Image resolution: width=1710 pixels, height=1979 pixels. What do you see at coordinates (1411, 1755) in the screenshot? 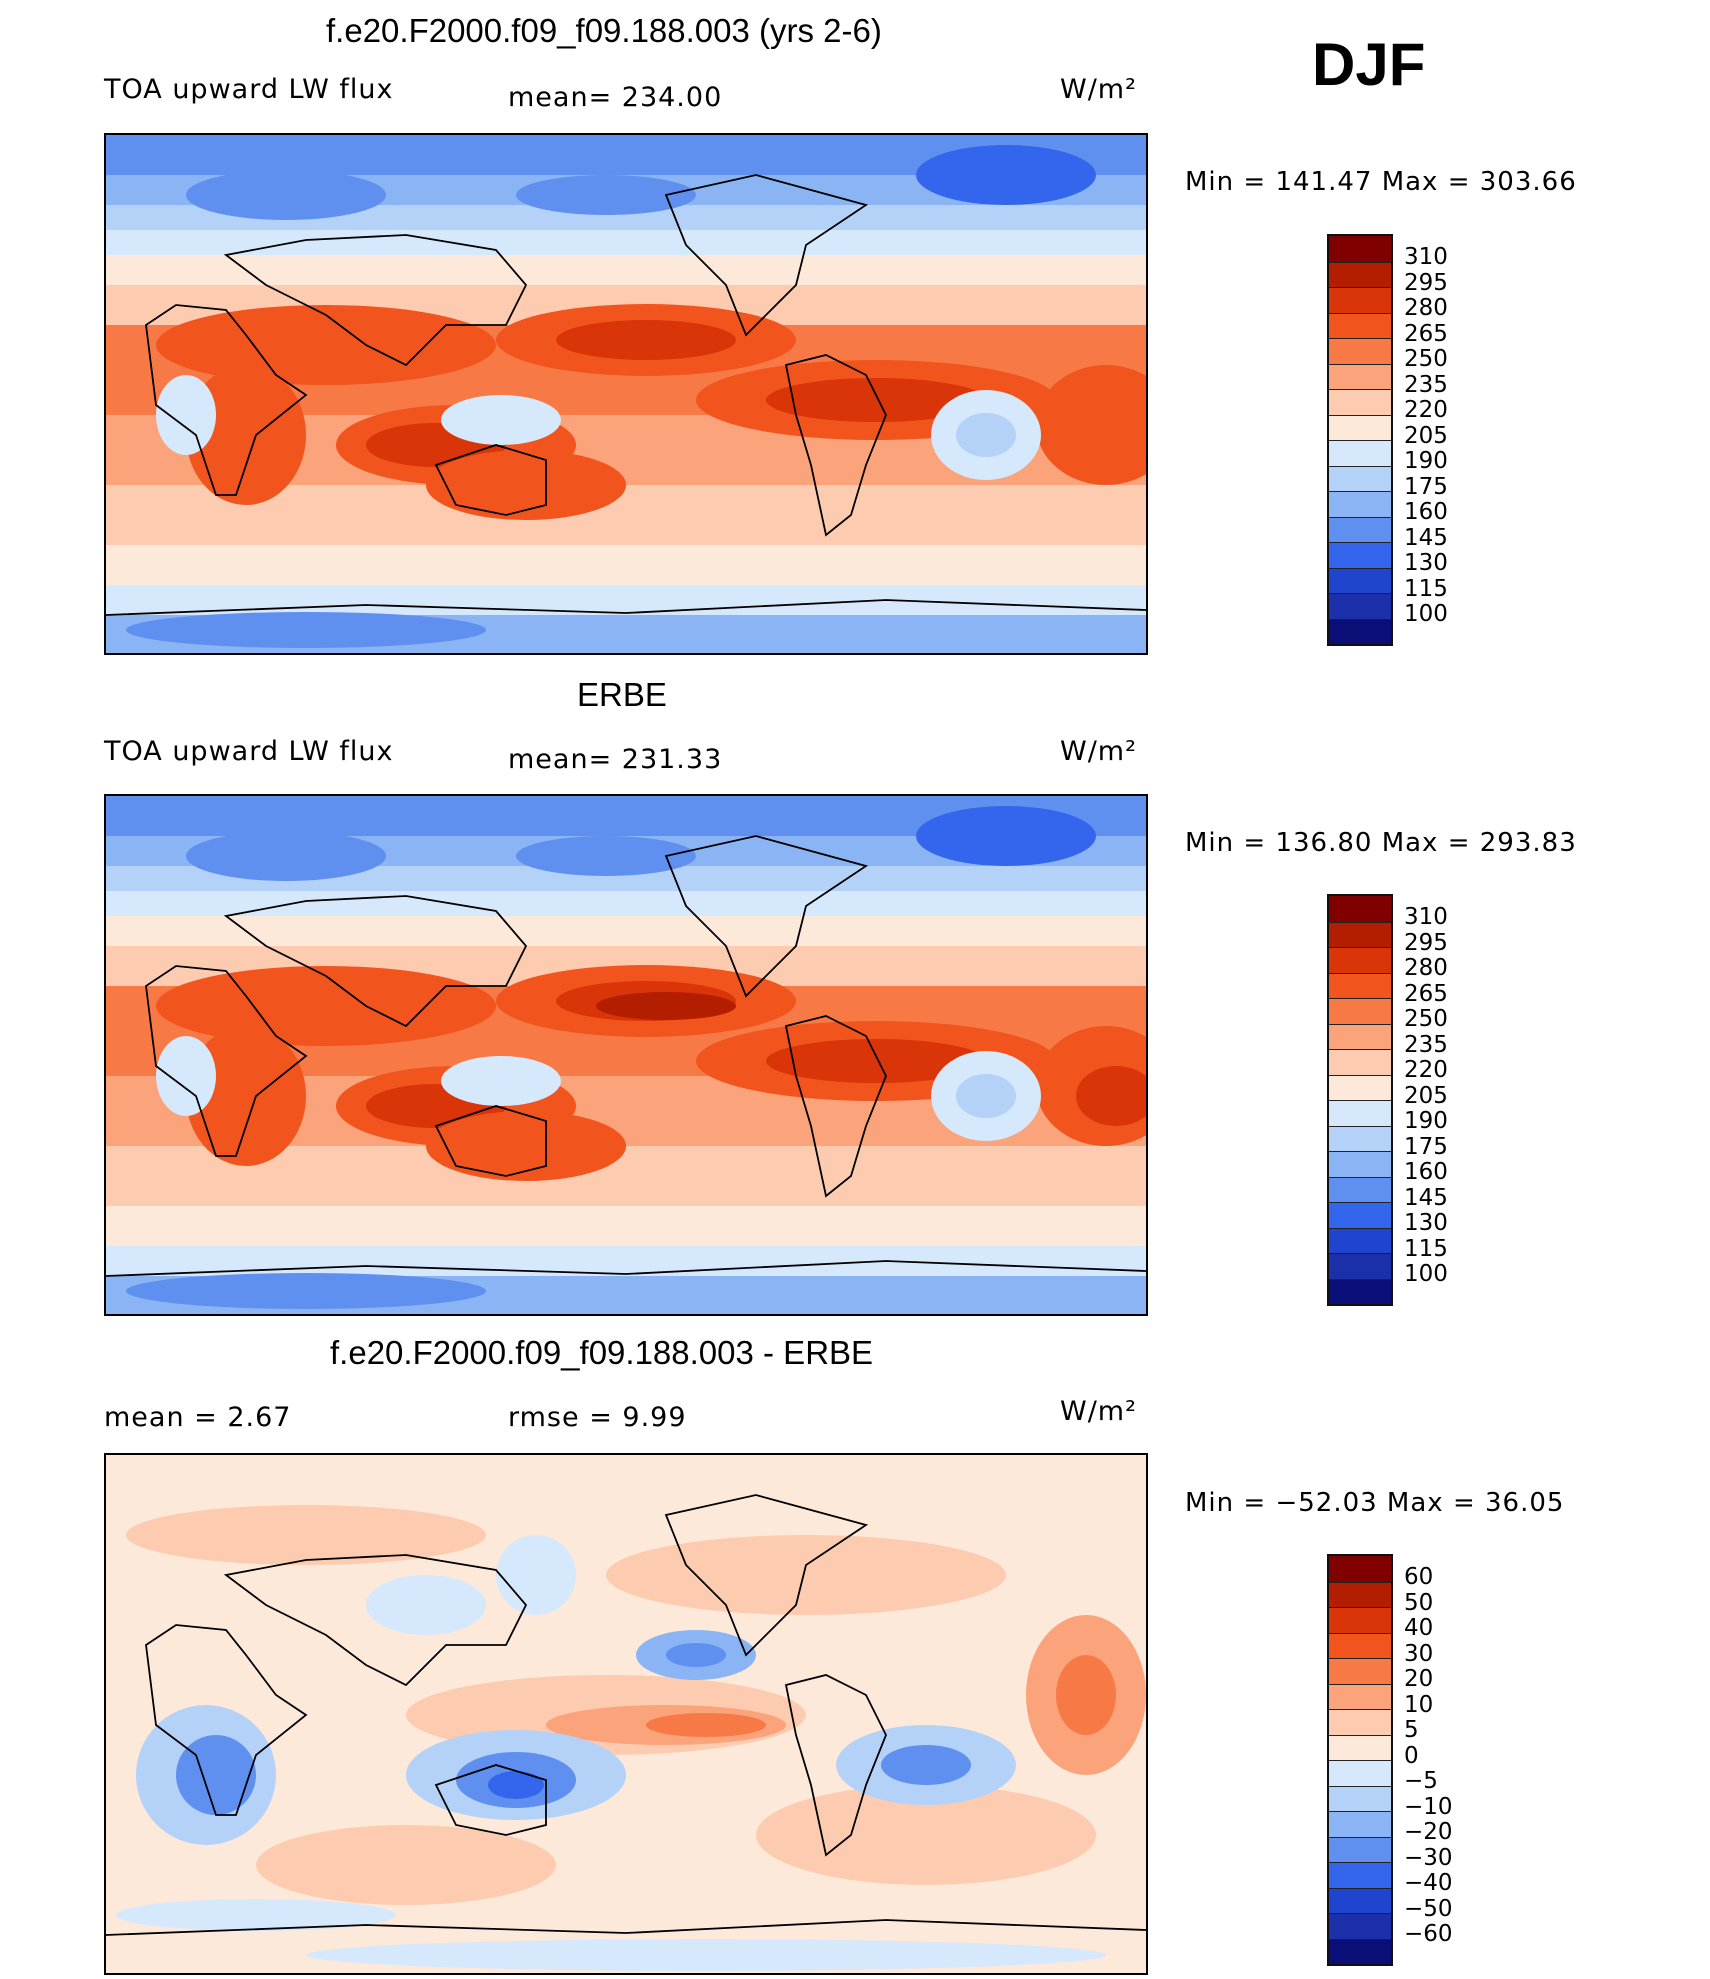
I see `colorbar-tick-label: 0` at bounding box center [1411, 1755].